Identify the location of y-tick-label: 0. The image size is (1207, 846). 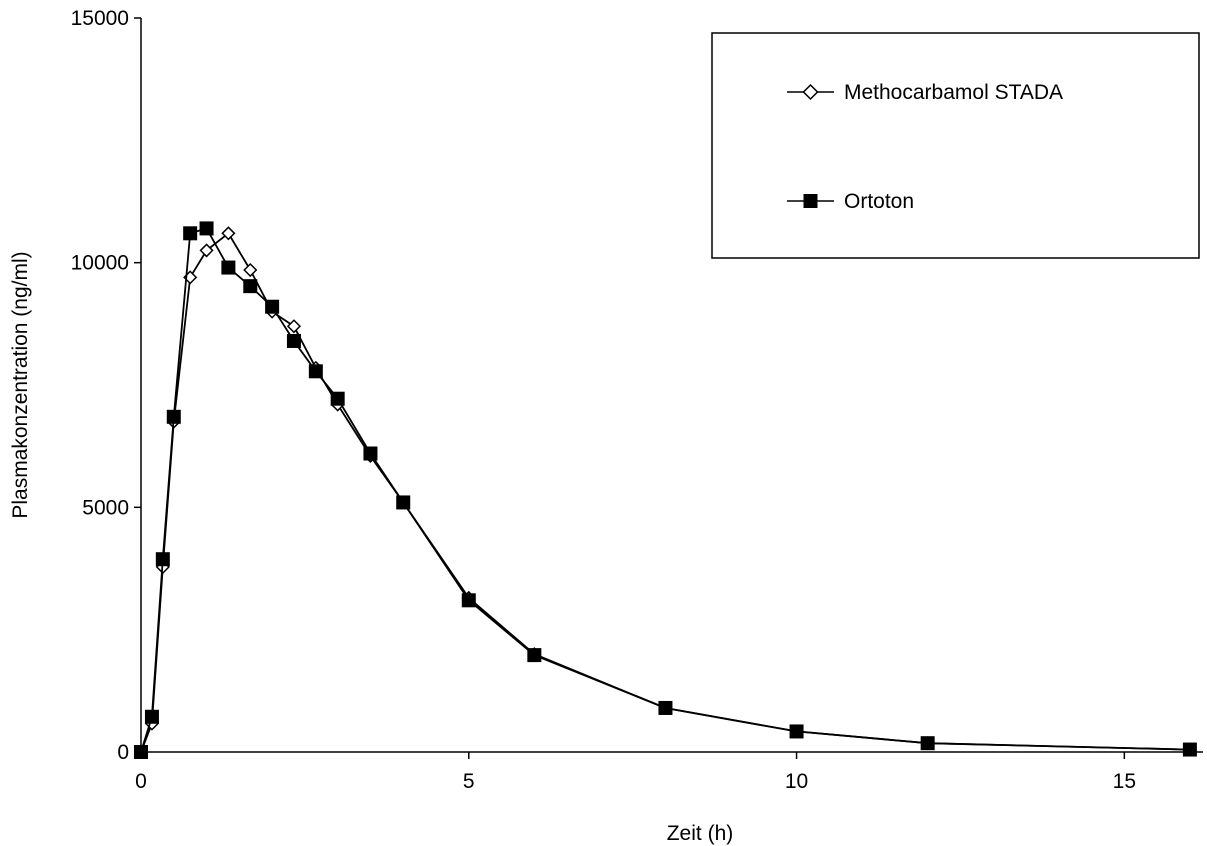
(123, 752).